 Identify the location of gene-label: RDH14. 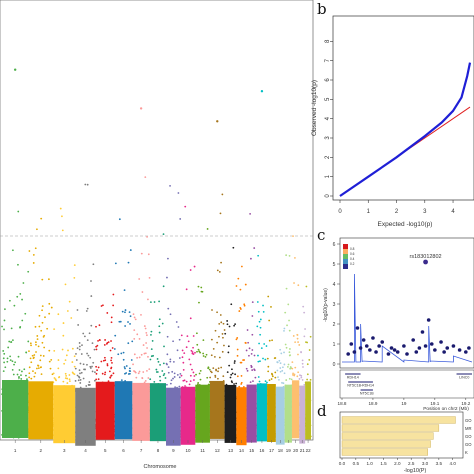
(353, 378).